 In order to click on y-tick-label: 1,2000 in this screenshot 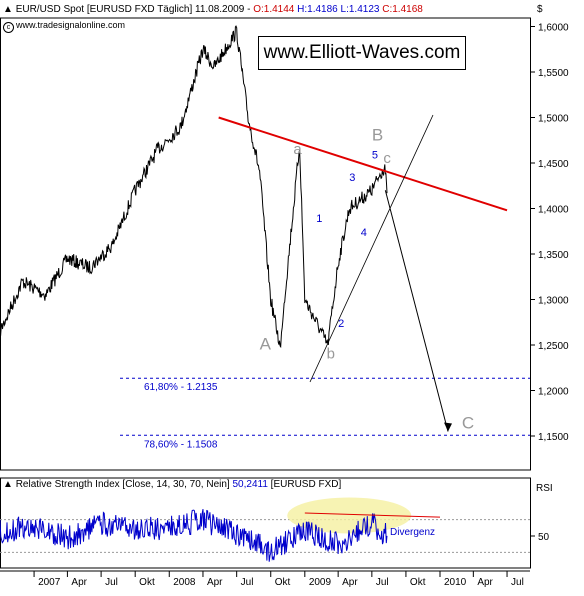, I will do `click(553, 392)`.